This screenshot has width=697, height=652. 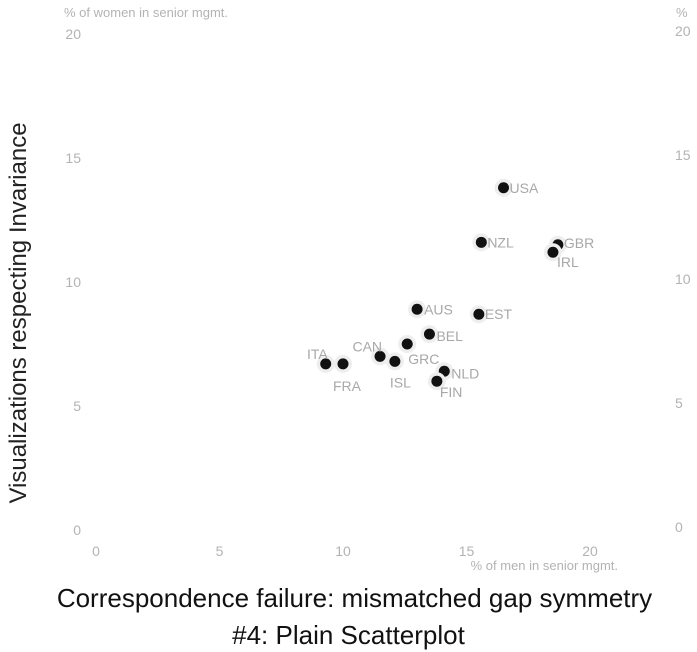 What do you see at coordinates (553, 252) in the screenshot?
I see `point-irl` at bounding box center [553, 252].